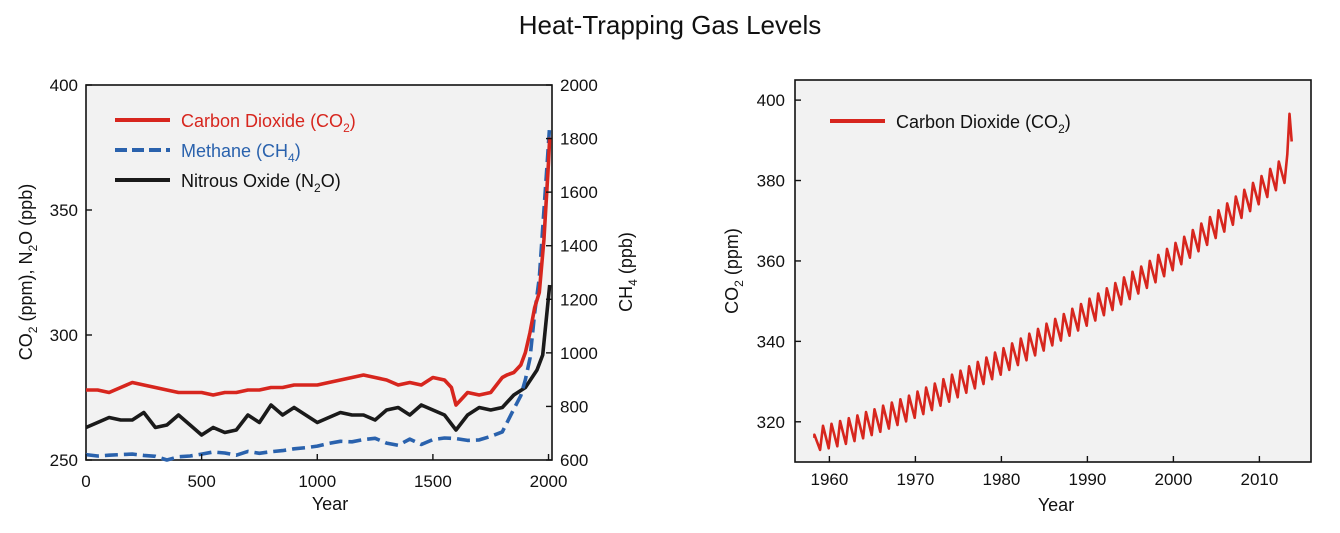 The height and width of the screenshot is (533, 1340). I want to click on right-chart-x-axis-title: Year, so click(1056, 505).